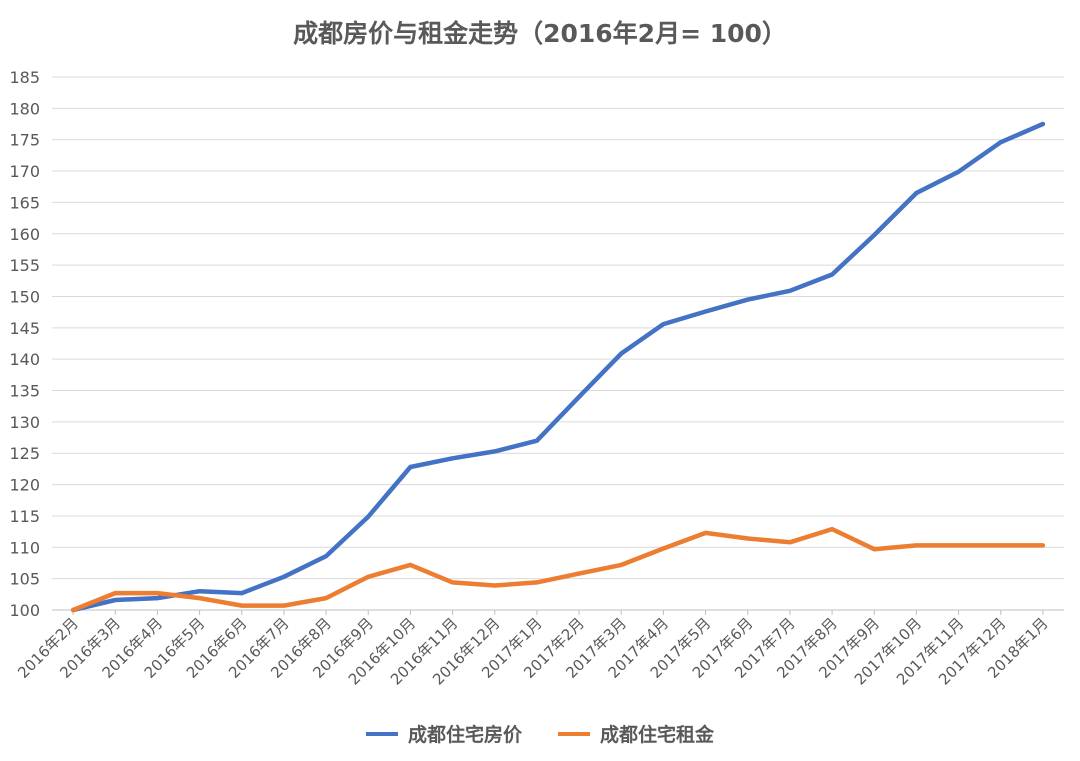 This screenshot has height=761, width=1080. I want to click on y-tick-label: 135, so click(24, 391).